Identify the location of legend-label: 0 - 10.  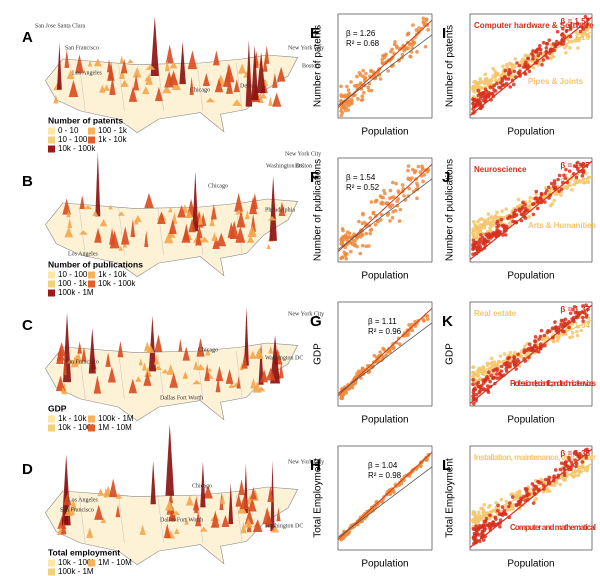
(68, 130).